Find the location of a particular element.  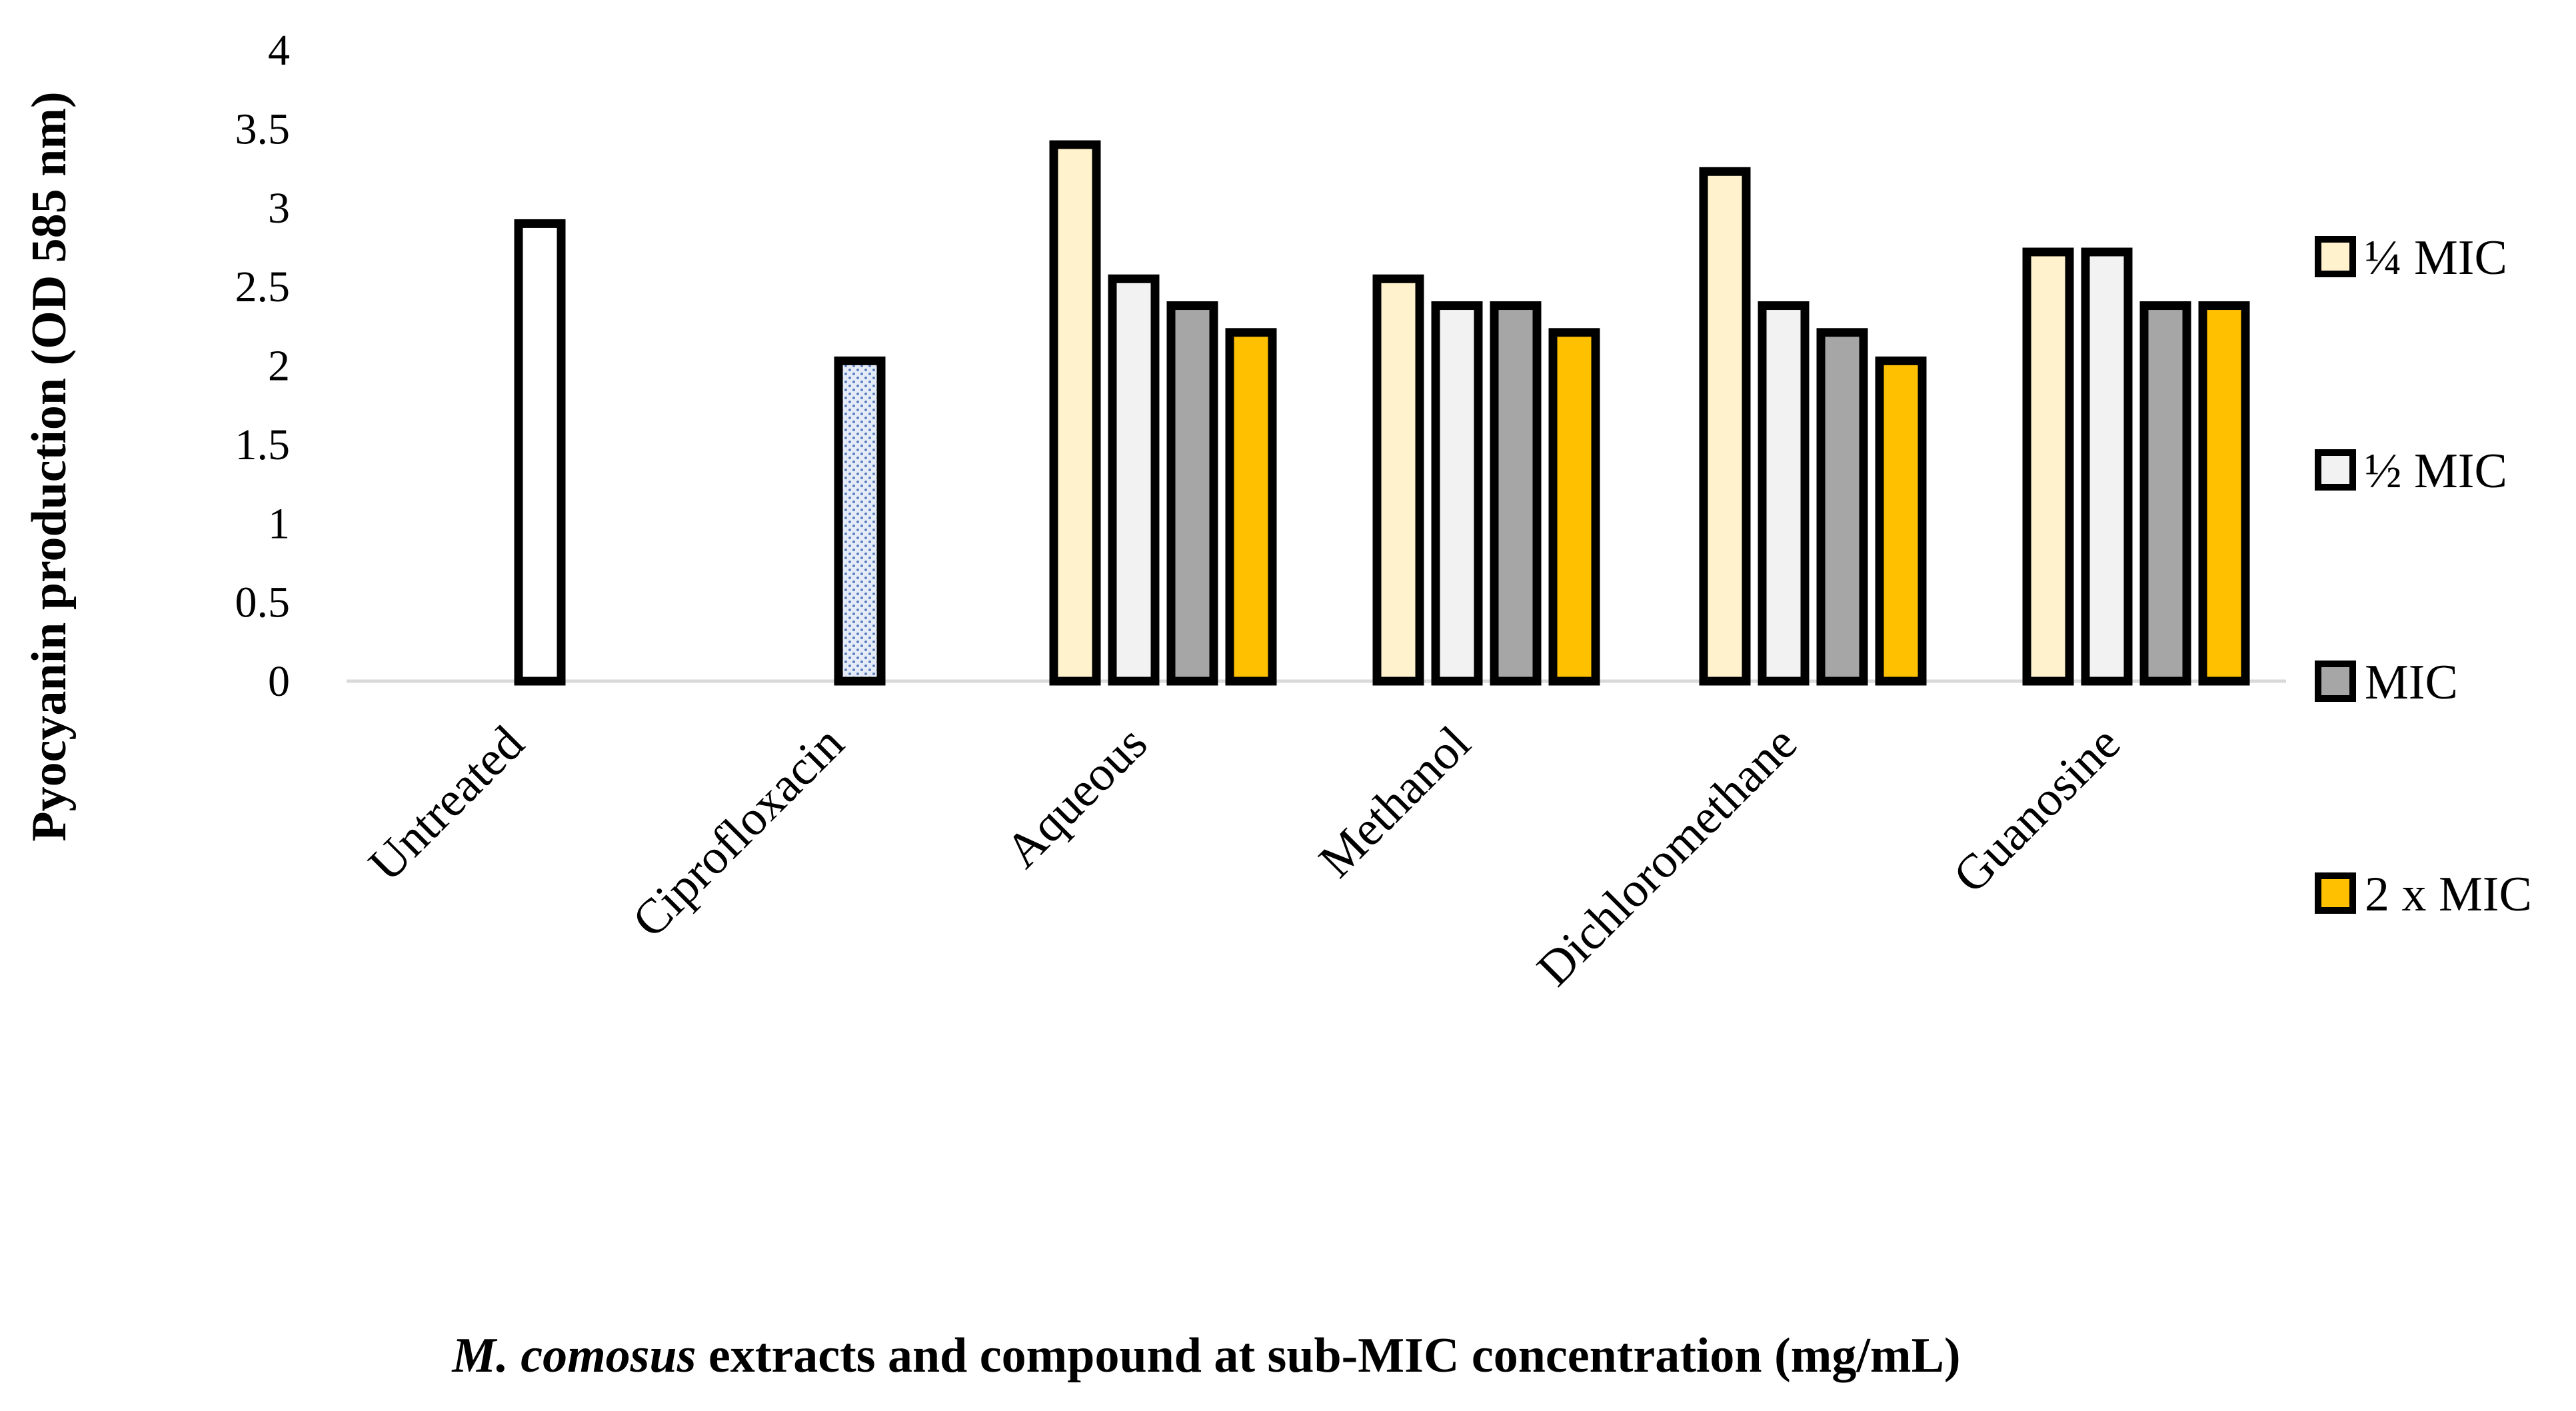

legend-label: MIC is located at coordinates (2411, 682).